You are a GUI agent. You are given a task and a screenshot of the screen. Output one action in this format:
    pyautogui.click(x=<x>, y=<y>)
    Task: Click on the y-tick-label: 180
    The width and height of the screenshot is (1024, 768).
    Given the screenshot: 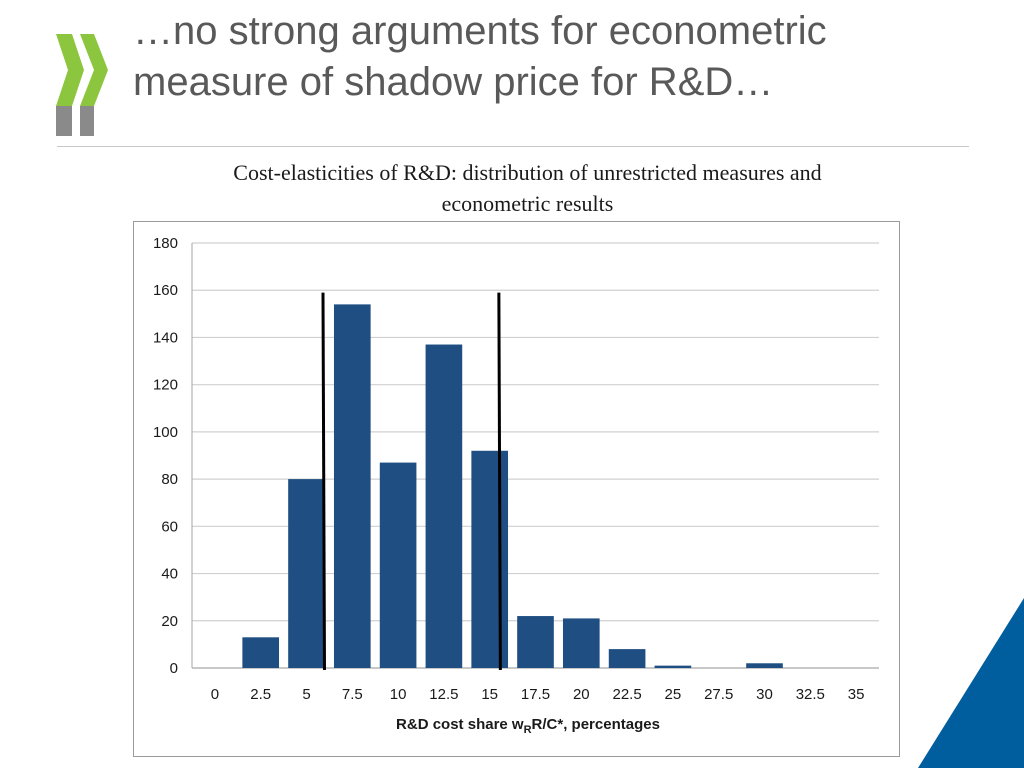 What is the action you would take?
    pyautogui.click(x=165, y=243)
    